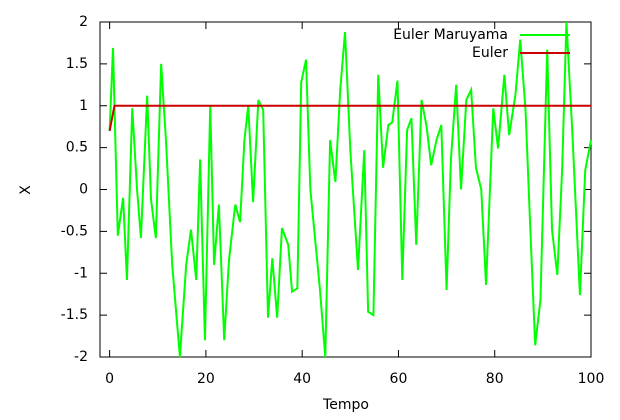 The height and width of the screenshot is (420, 620). What do you see at coordinates (591, 379) in the screenshot?
I see `x-tick-label: 100` at bounding box center [591, 379].